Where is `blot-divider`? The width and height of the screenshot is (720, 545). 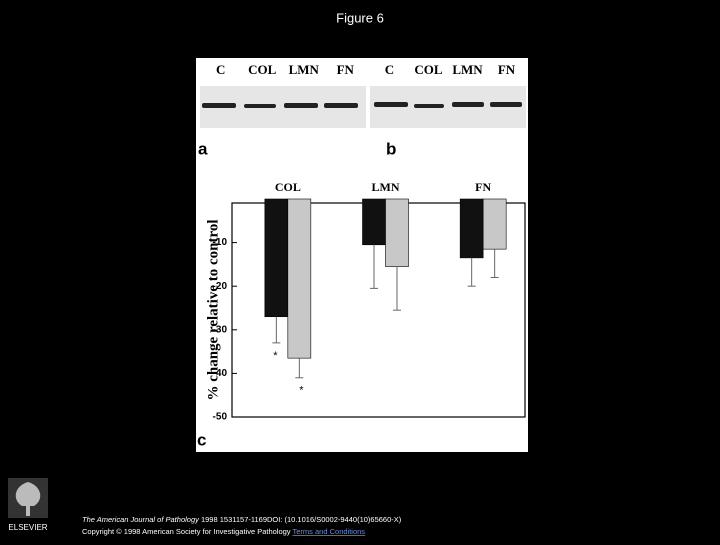
blot-divider is located at coordinates (368, 100).